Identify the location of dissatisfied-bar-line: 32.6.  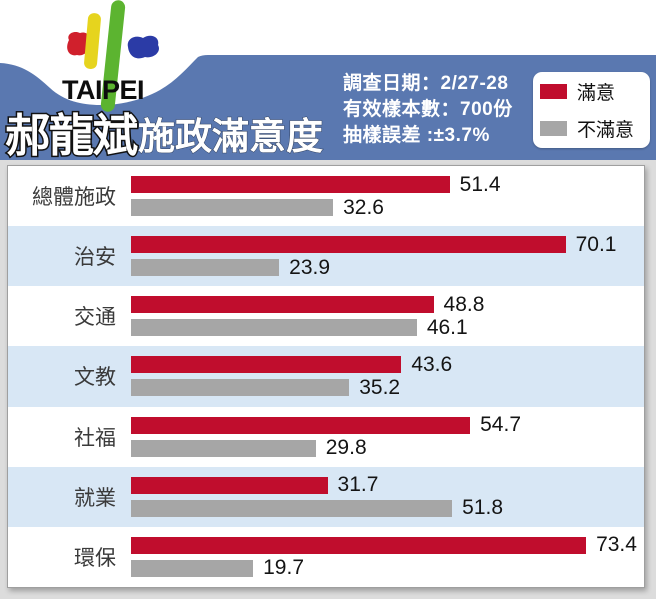
(316, 207).